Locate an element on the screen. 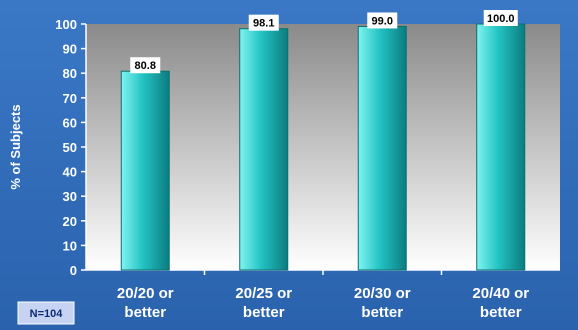  y-tick-label: 0 is located at coordinates (73, 270).